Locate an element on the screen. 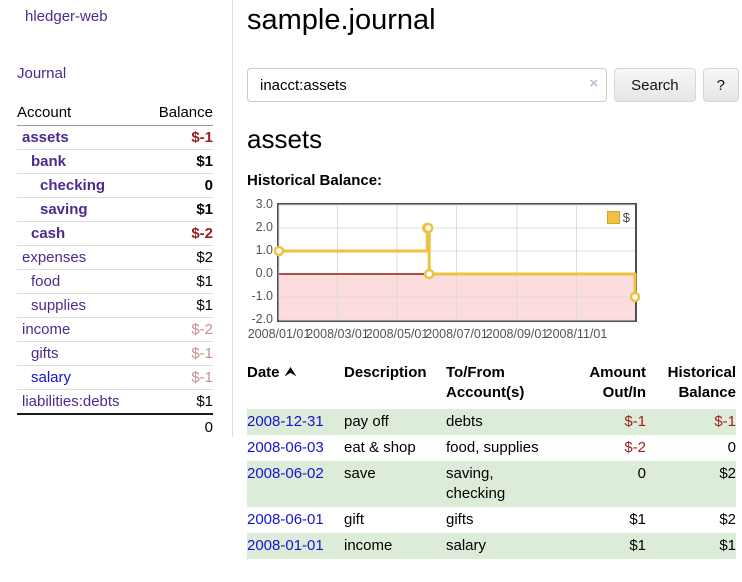 This screenshot has height=582, width=742. account-link-checking: checking is located at coordinates (73, 185).